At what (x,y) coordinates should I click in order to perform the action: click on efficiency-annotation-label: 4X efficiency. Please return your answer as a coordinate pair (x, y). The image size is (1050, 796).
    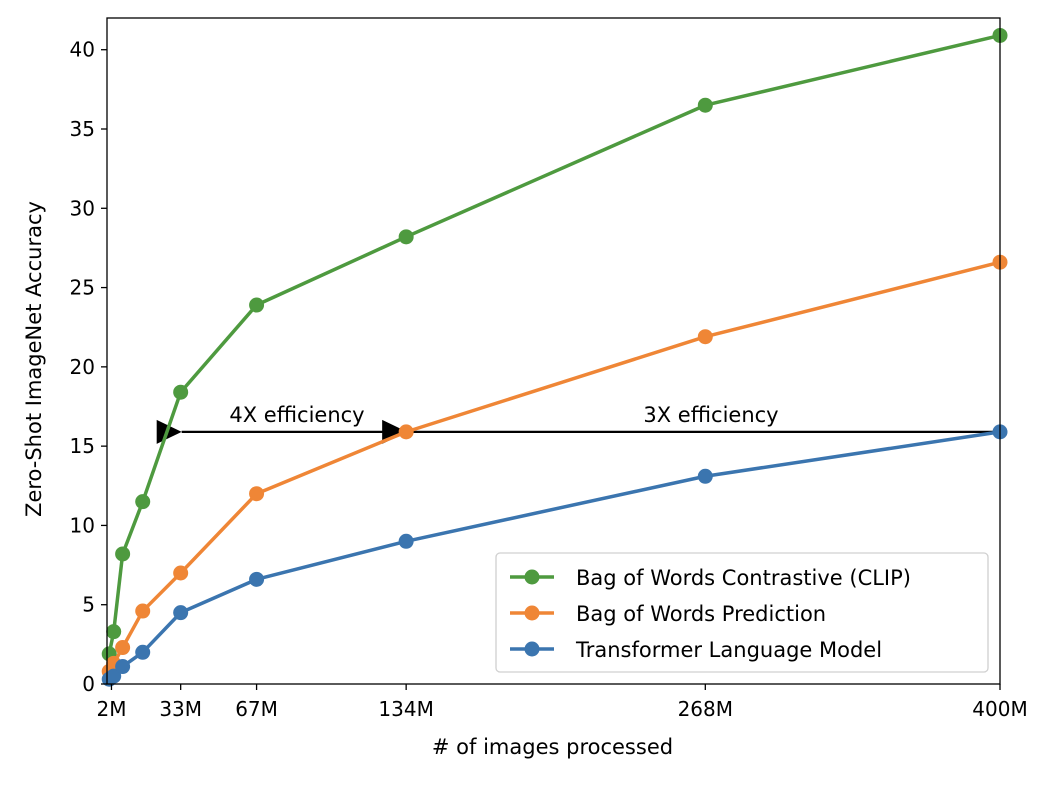
    Looking at the image, I should click on (296, 415).